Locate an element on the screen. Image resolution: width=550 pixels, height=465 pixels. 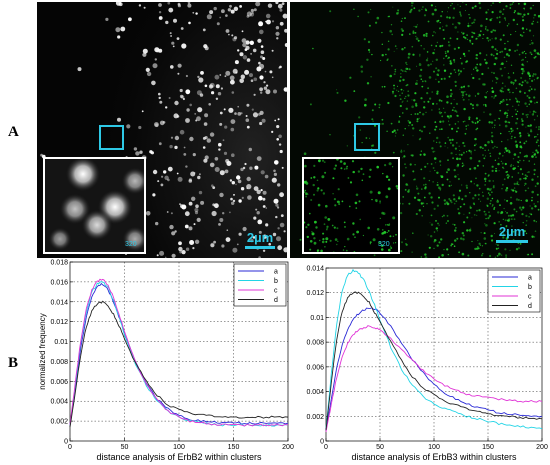
inset-right-dots is located at coordinates (351, 205).